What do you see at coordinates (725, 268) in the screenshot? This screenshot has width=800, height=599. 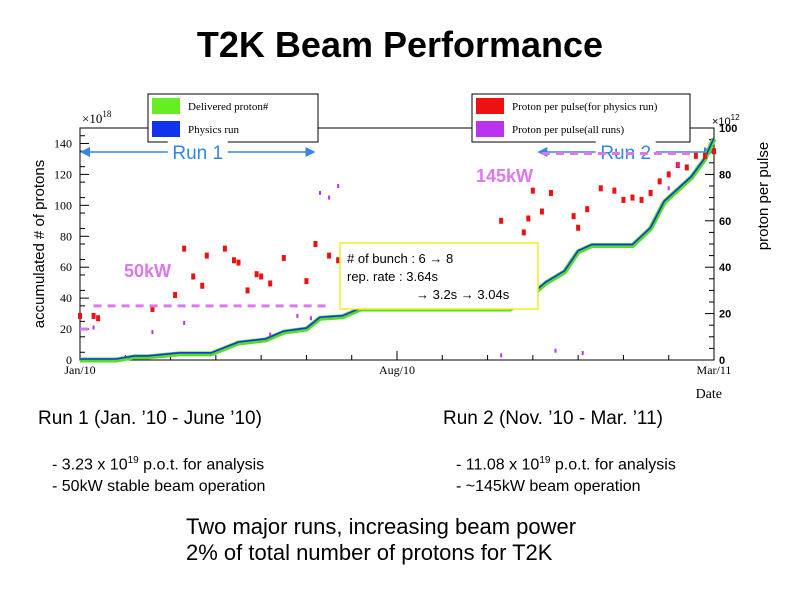 I see `right-axis-tick-label: 40` at bounding box center [725, 268].